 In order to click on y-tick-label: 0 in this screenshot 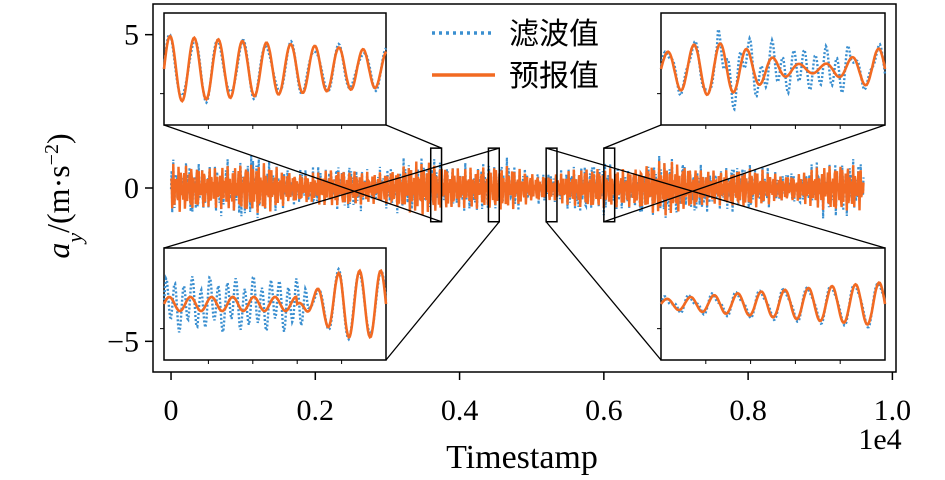, I will do `click(131, 188)`.